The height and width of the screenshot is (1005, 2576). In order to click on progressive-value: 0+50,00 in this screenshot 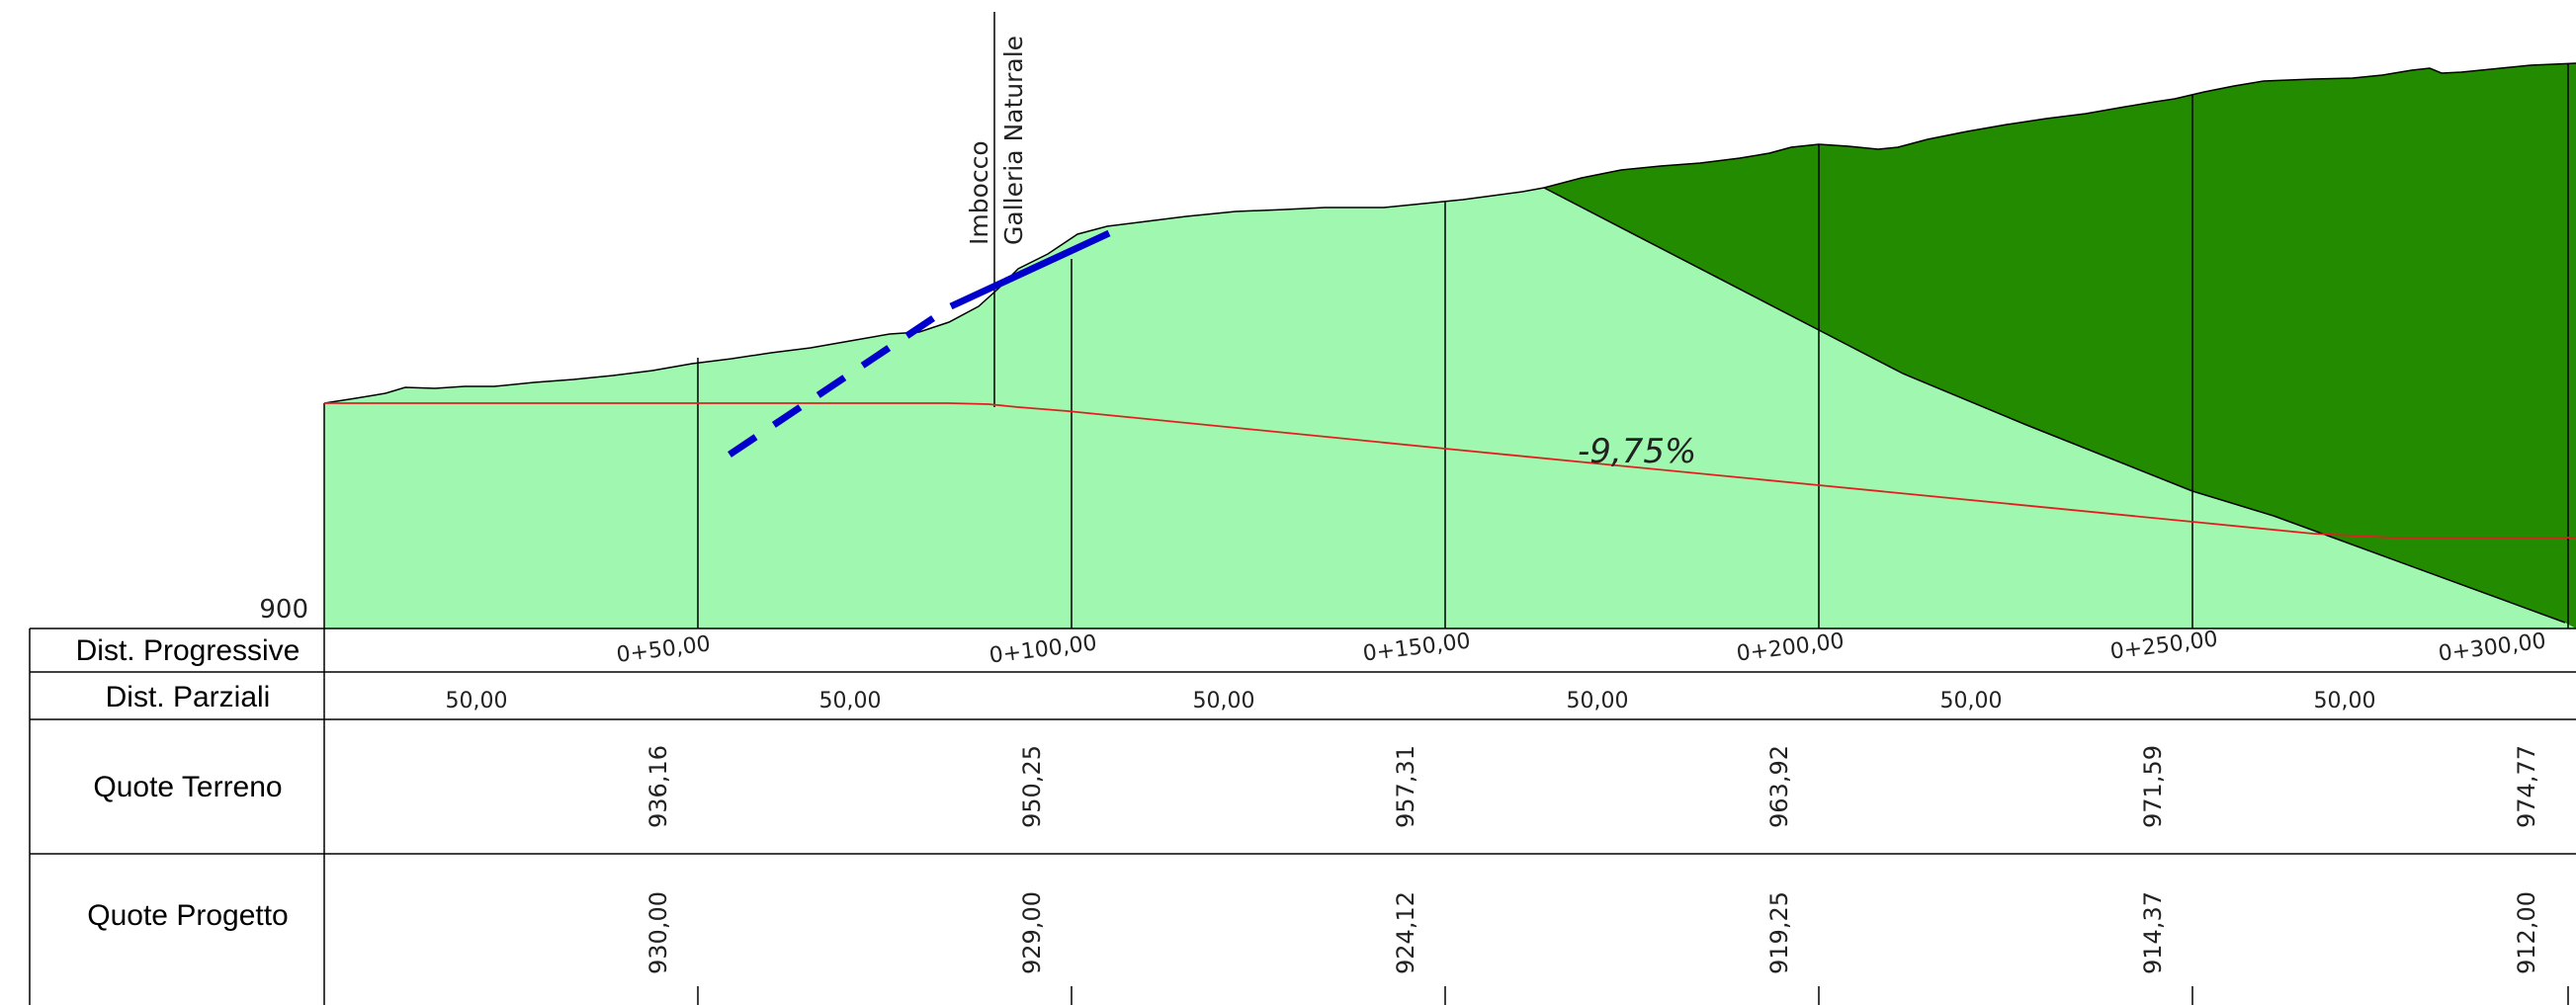, I will do `click(663, 649)`.